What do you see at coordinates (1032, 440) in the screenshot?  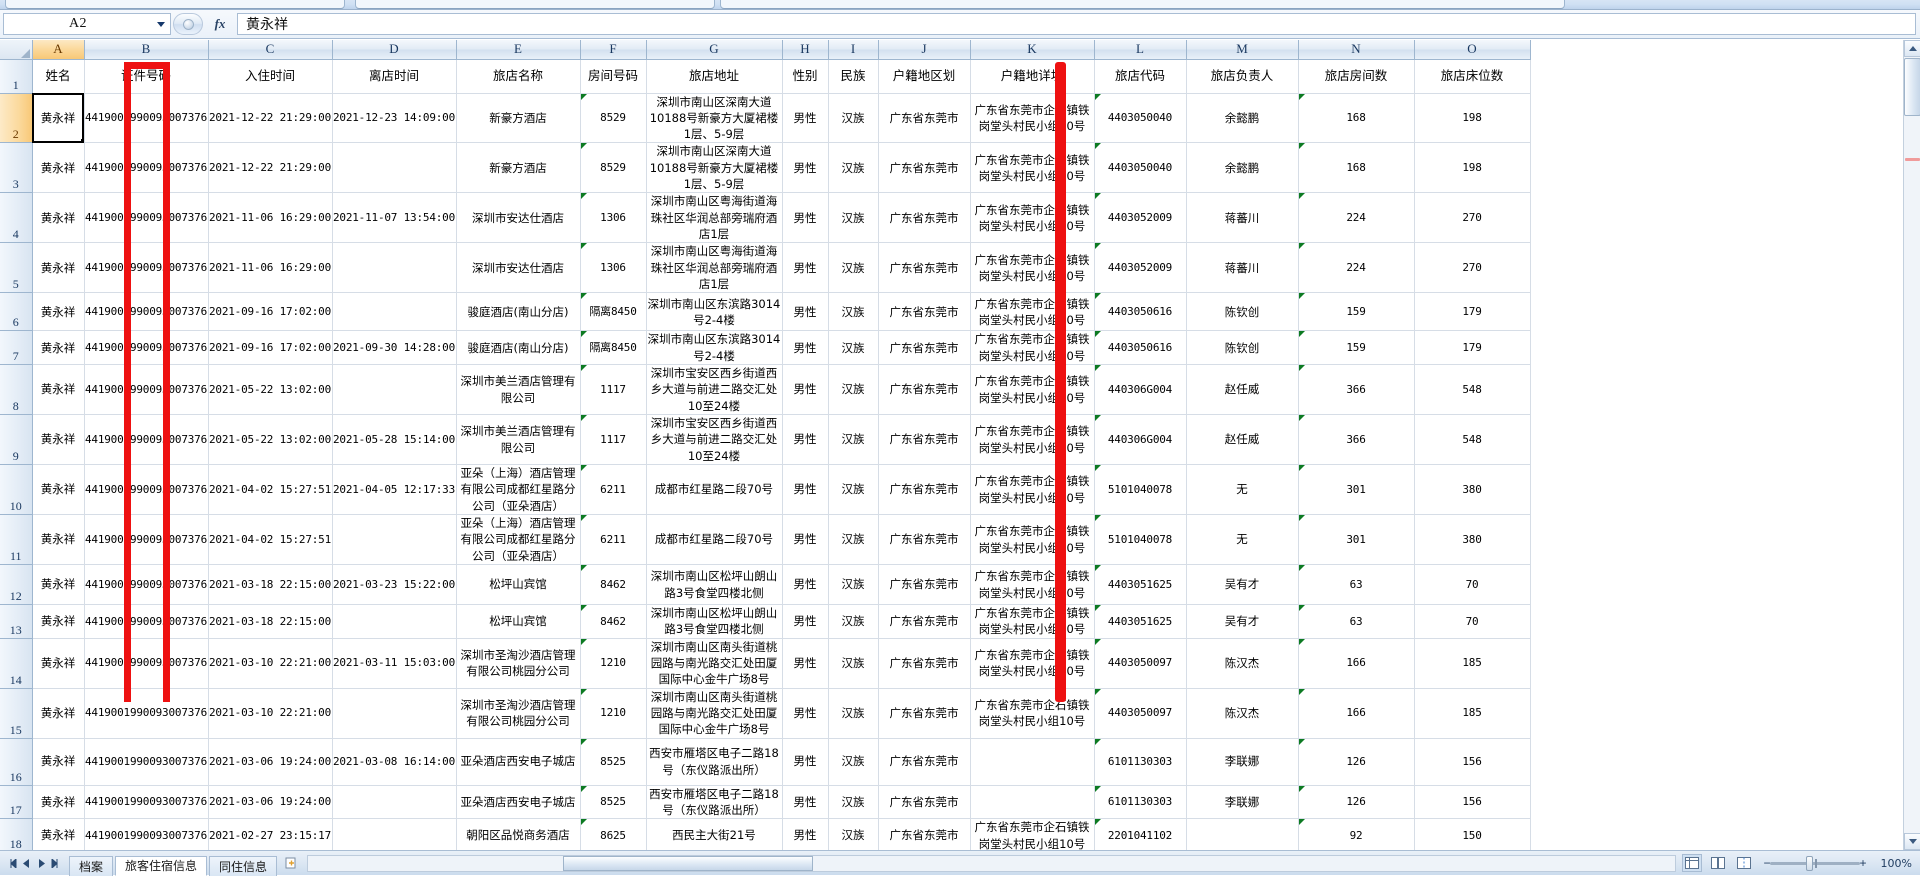 I see `cell-k9: 广东省东莞市企石镇铁岗堂头村民小组10号` at bounding box center [1032, 440].